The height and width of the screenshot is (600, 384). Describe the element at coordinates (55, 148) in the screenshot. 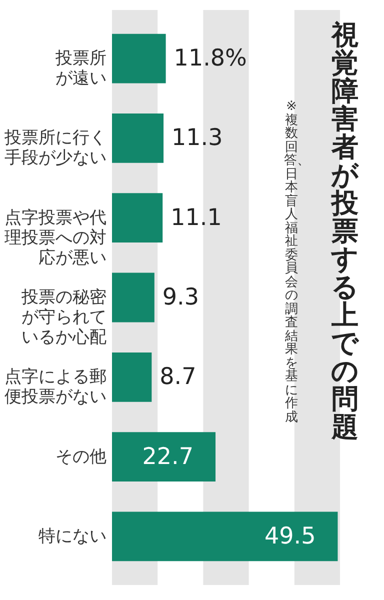

I see `y-tick-label: 投票所に行く手段が少ない` at that location.